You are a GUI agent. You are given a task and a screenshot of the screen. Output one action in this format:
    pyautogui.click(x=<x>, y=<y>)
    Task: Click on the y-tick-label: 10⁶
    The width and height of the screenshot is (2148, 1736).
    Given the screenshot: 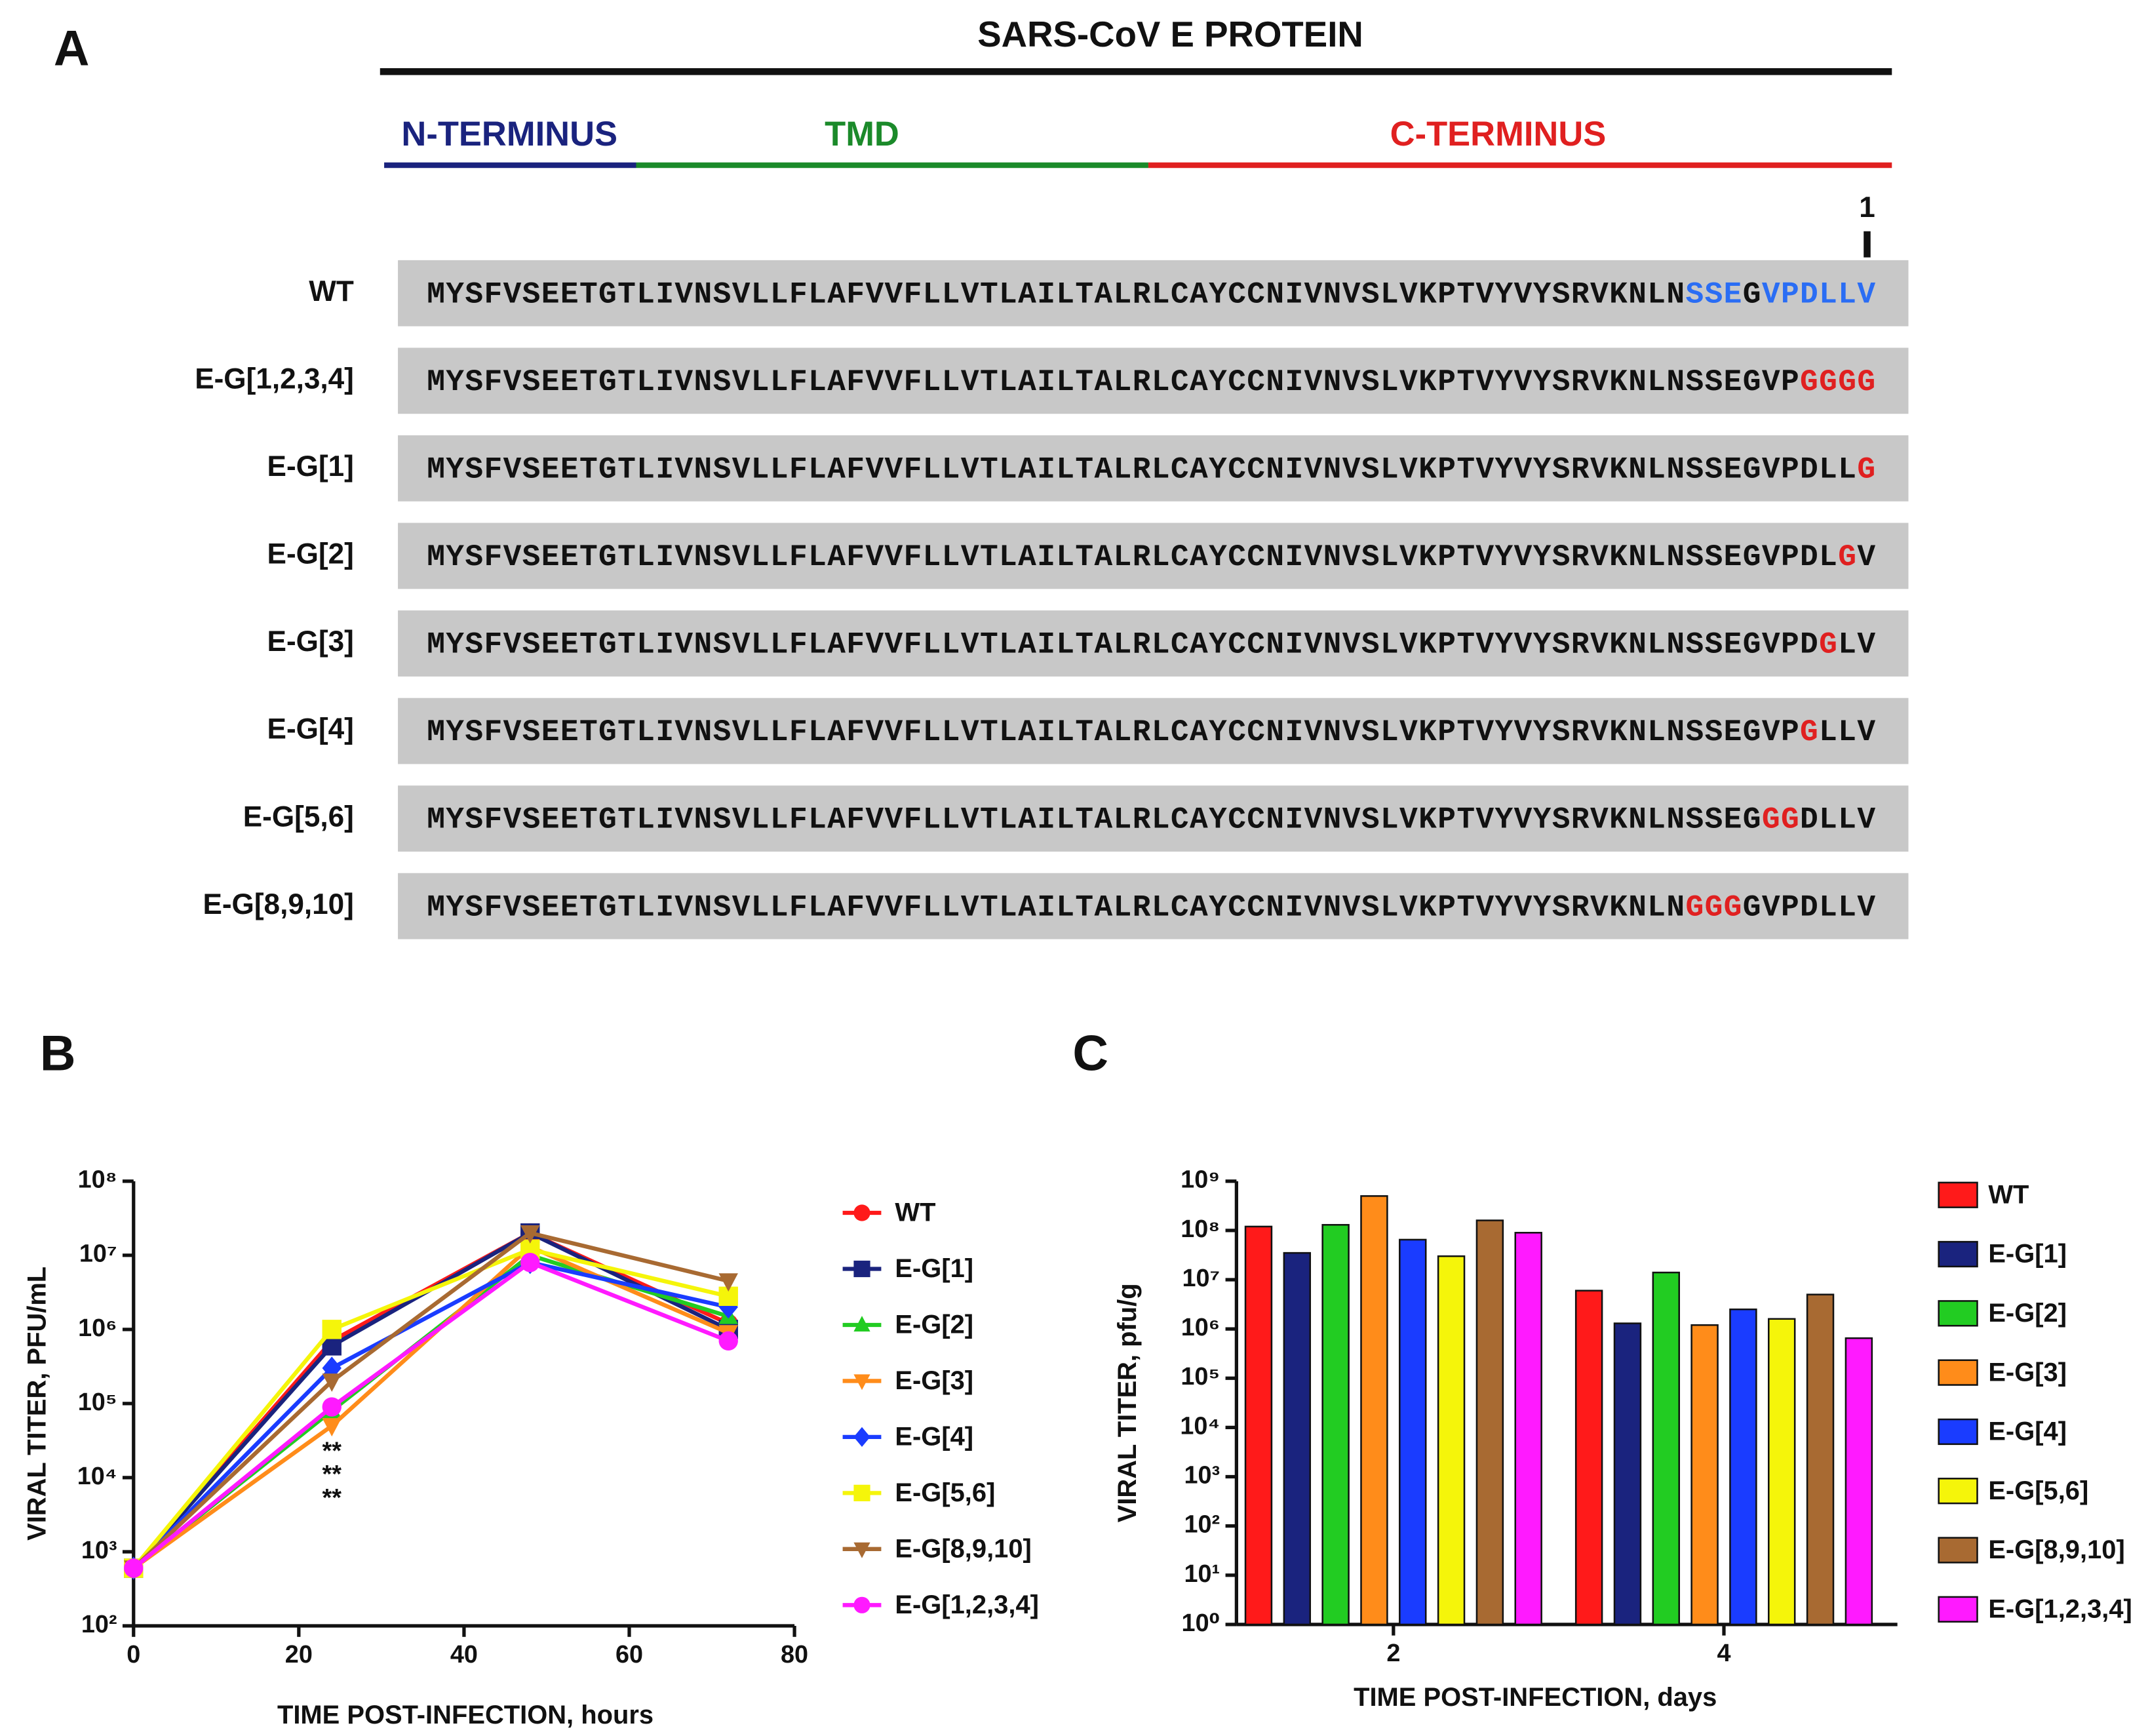 What is the action you would take?
    pyautogui.click(x=98, y=1328)
    